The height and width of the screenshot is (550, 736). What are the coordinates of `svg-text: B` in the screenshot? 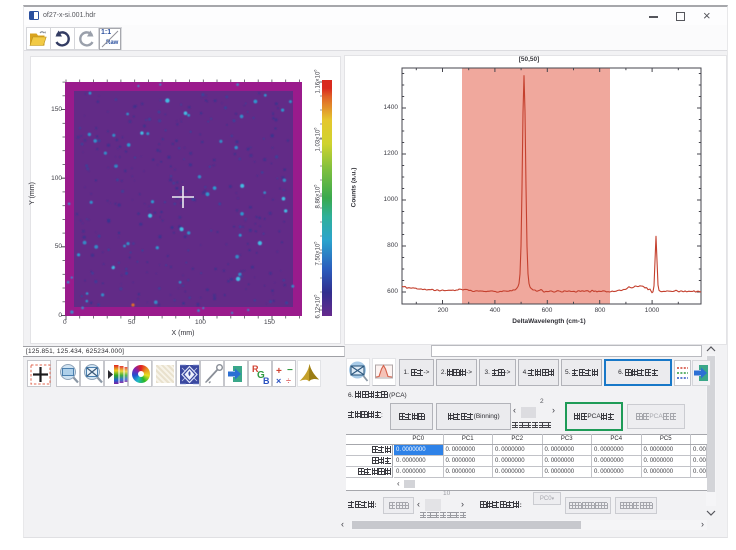 It's located at (266, 381).